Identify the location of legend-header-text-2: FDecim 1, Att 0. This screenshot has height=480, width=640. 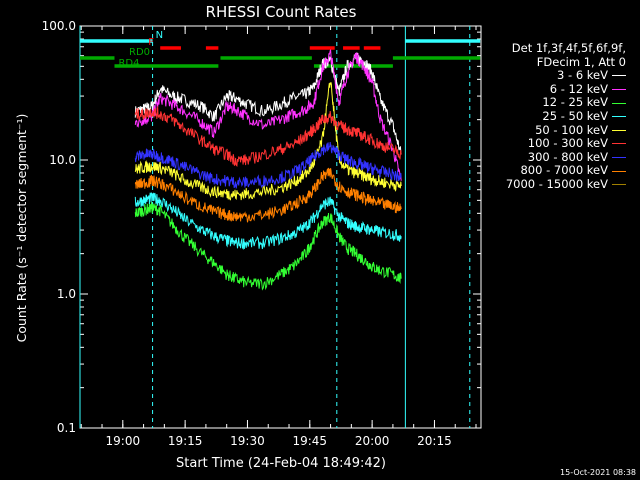
(581, 61).